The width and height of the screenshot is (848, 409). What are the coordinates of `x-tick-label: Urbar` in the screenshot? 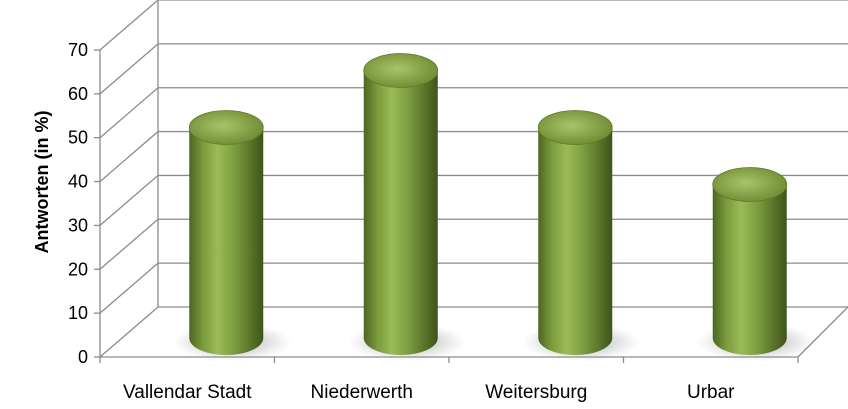 It's located at (711, 392).